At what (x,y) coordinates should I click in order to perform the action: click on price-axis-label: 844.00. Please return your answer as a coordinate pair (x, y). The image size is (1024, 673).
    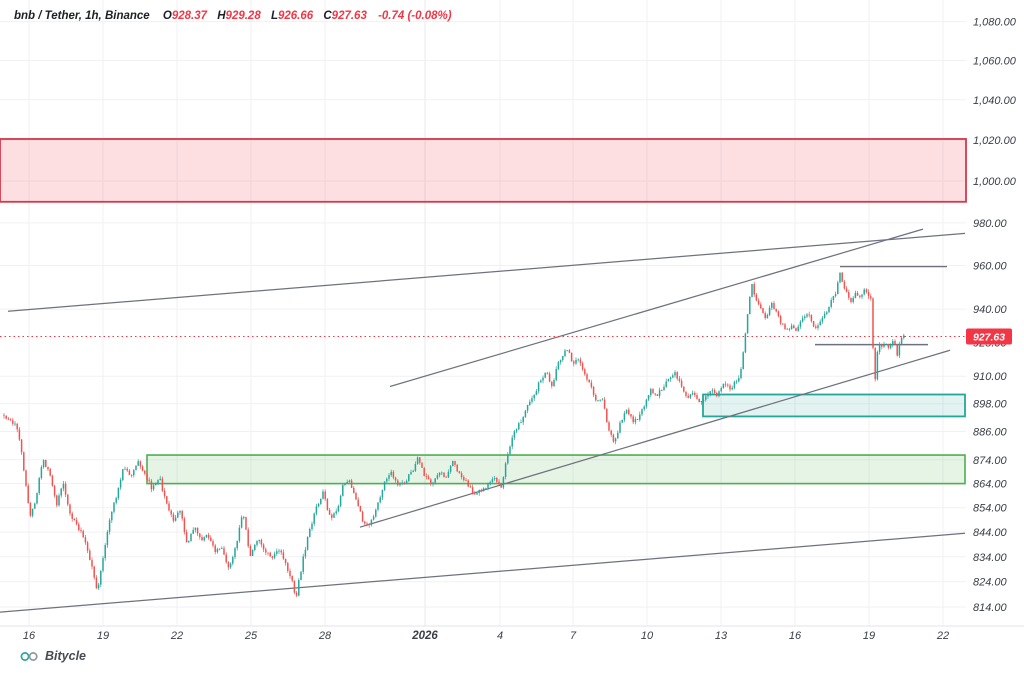
    Looking at the image, I should click on (990, 533).